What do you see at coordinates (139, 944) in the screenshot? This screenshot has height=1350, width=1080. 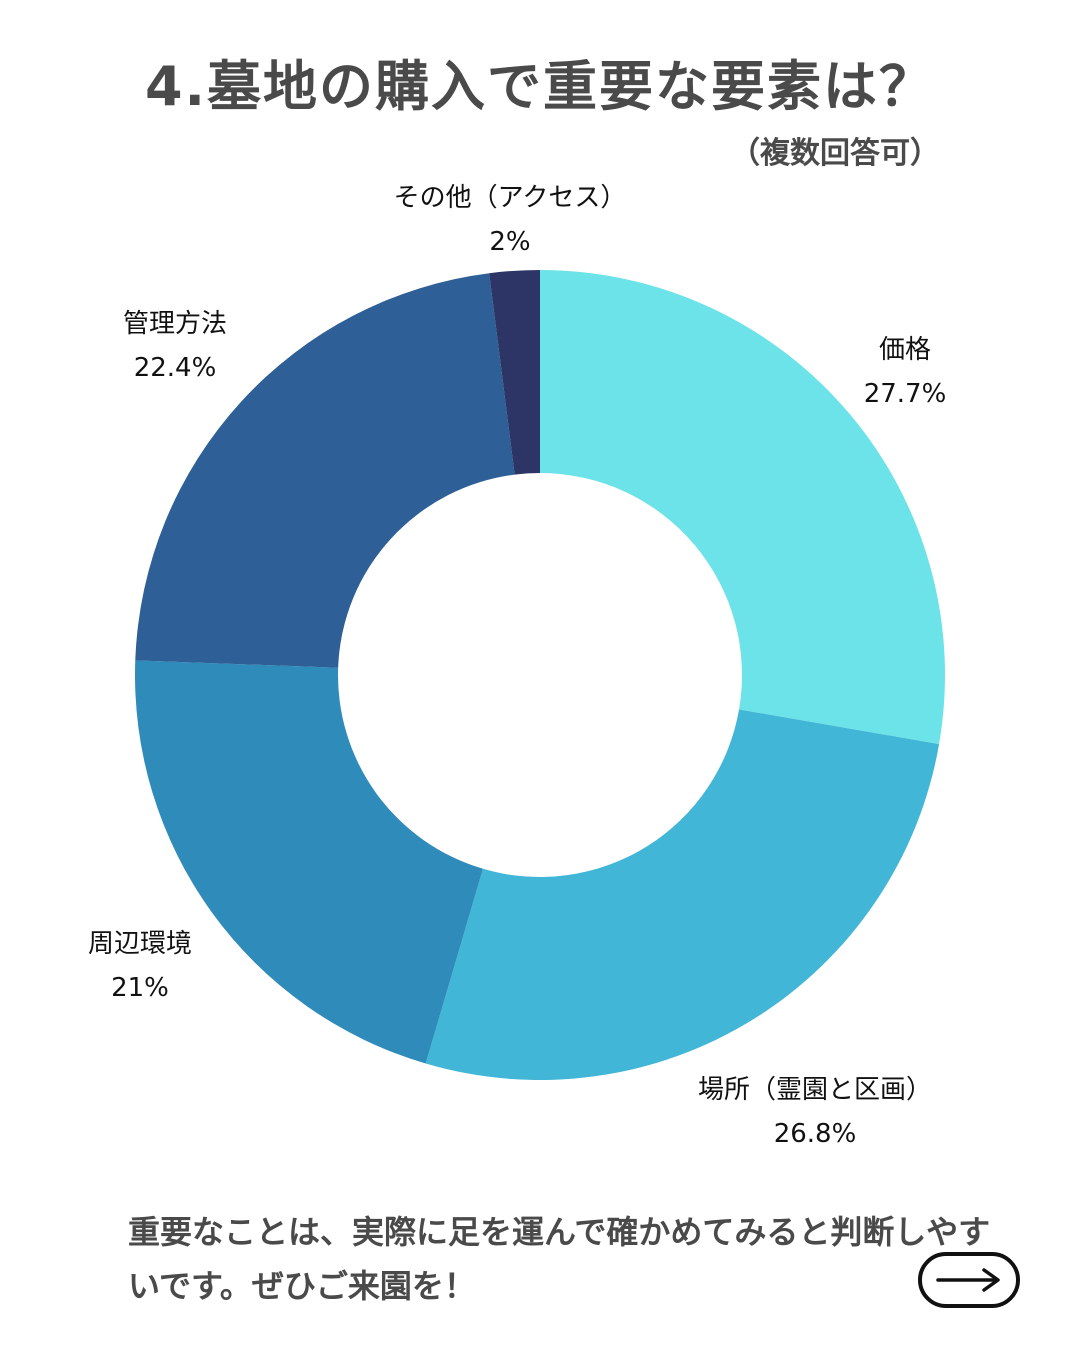 I see `slice-label-text: 周辺環境` at bounding box center [139, 944].